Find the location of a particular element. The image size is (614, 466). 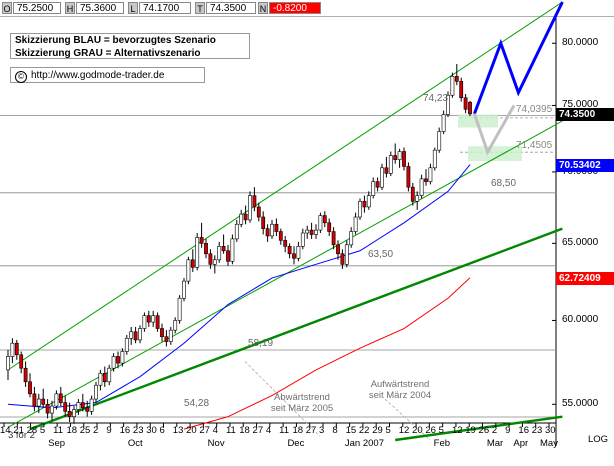

x-tick-label: 13 is located at coordinates (178, 430).